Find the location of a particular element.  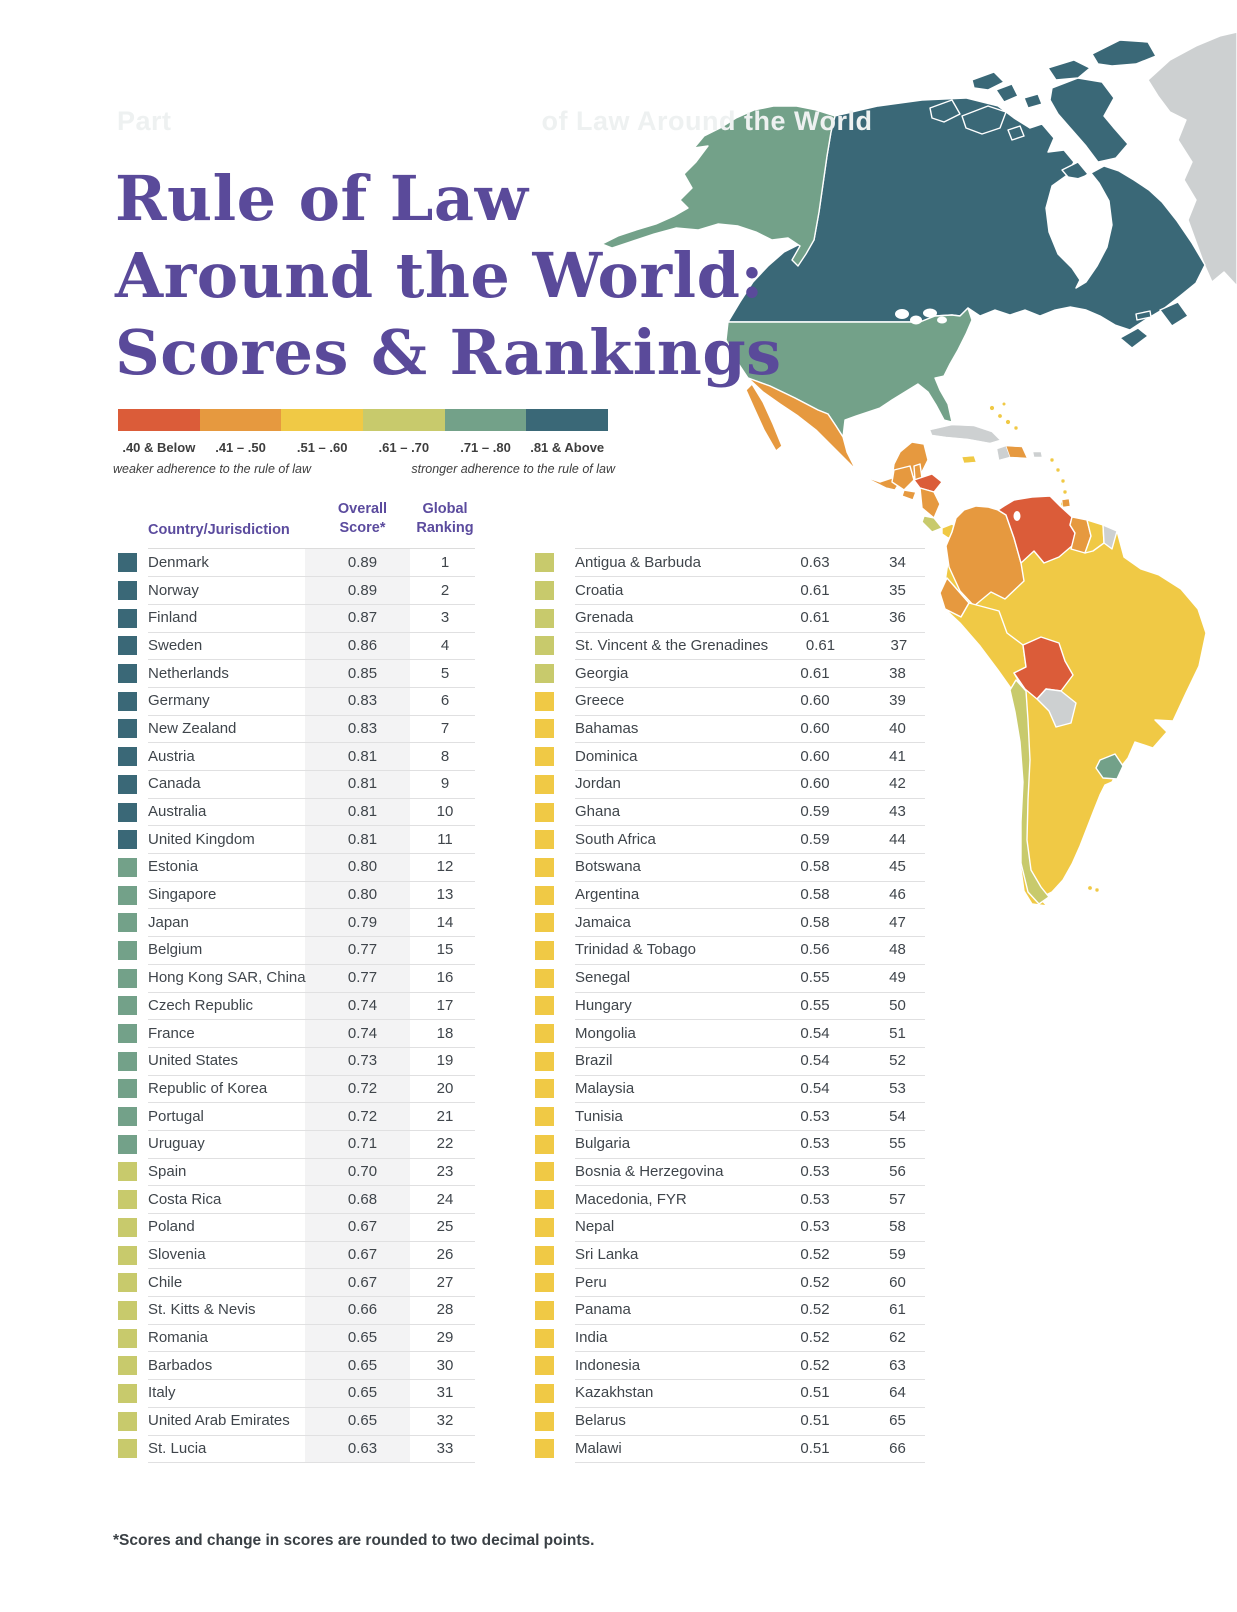

overall-score: 0.59 is located at coordinates (815, 839).